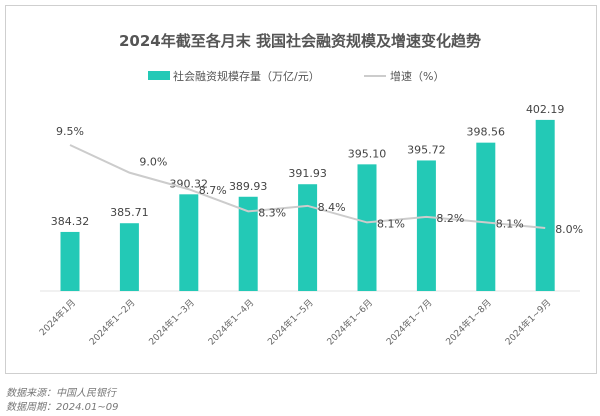 Image resolution: width=600 pixels, height=416 pixels. What do you see at coordinates (367, 153) in the screenshot?
I see `bar-value-label: 395.10` at bounding box center [367, 153].